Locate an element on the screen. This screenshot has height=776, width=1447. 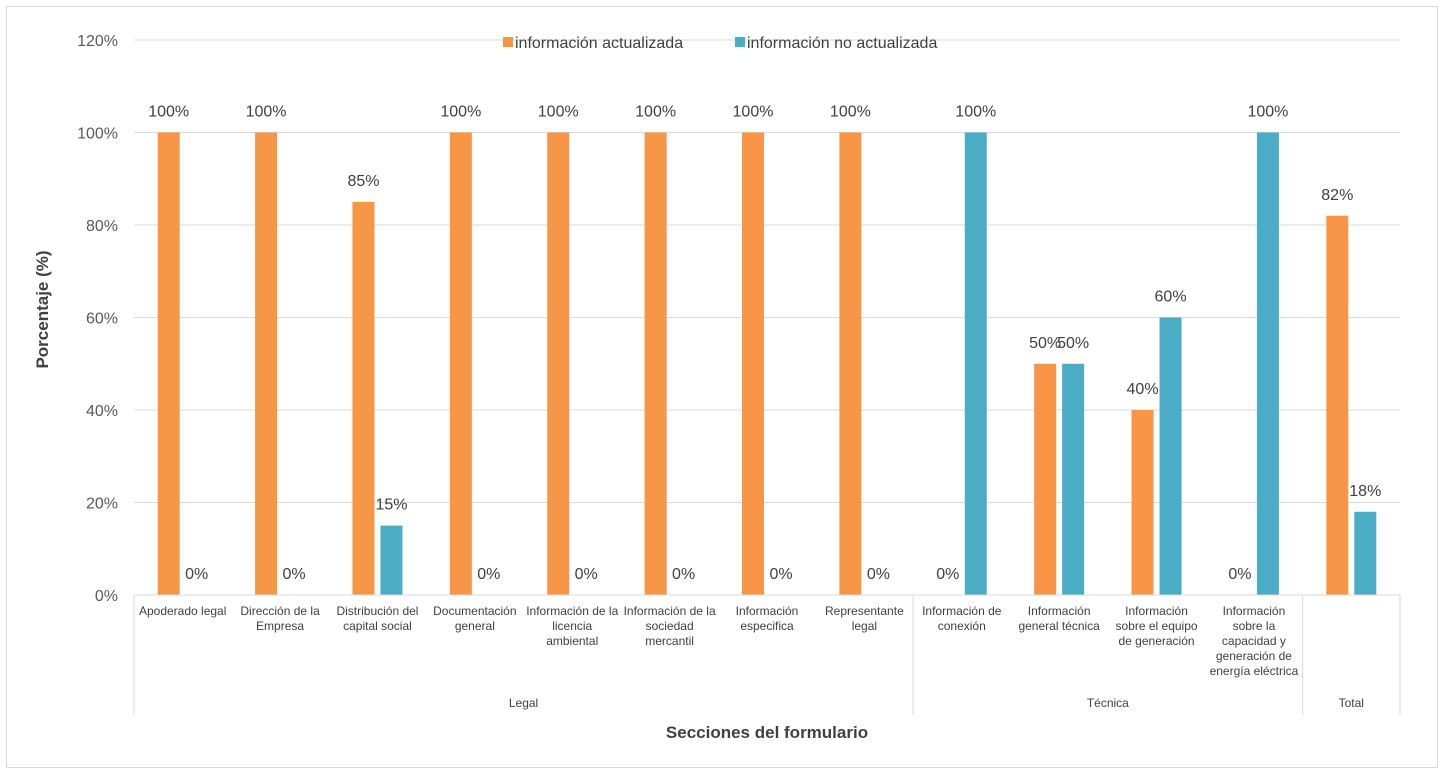
x-category-label: Empresa is located at coordinates (280, 626).